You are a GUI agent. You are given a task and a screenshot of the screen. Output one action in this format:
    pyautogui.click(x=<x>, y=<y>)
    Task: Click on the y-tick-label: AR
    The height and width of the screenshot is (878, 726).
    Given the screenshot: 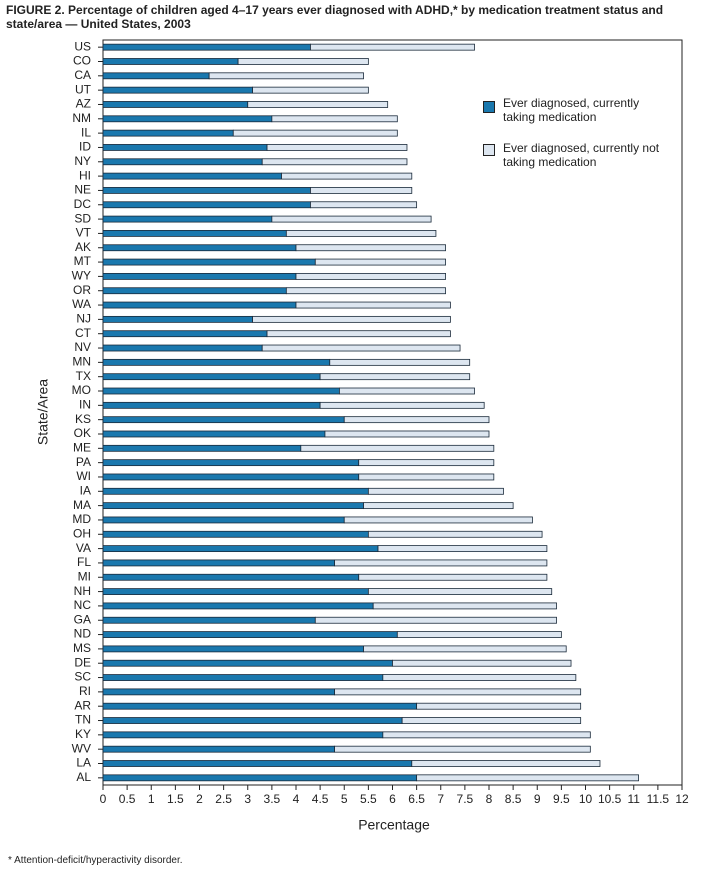 What is the action you would take?
    pyautogui.click(x=82, y=705)
    